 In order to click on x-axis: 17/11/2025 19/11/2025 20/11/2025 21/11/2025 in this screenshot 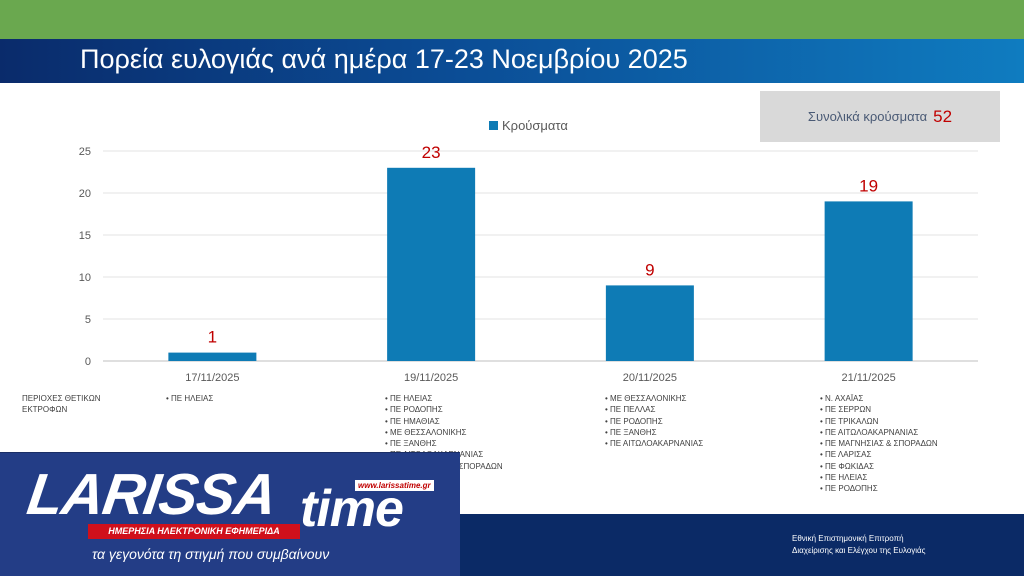, I will do `click(540, 378)`.